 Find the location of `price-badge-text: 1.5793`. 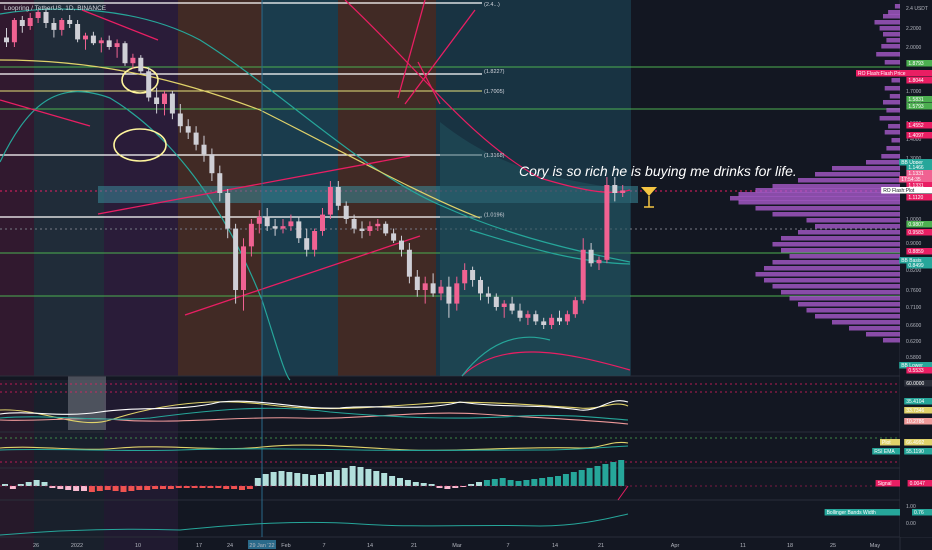

price-badge-text: 1.5793 is located at coordinates (916, 107).